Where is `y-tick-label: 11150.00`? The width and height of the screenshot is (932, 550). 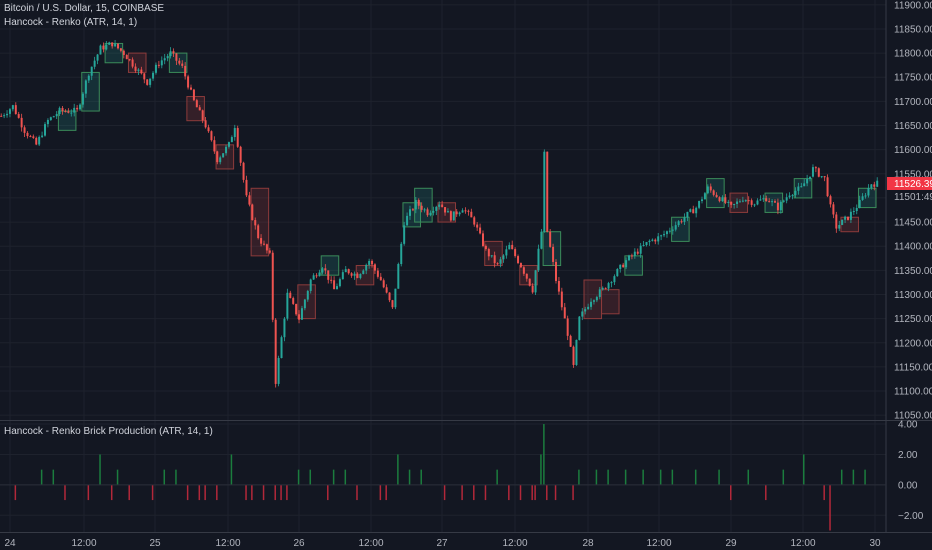 y-tick-label: 11150.00 is located at coordinates (913, 367).